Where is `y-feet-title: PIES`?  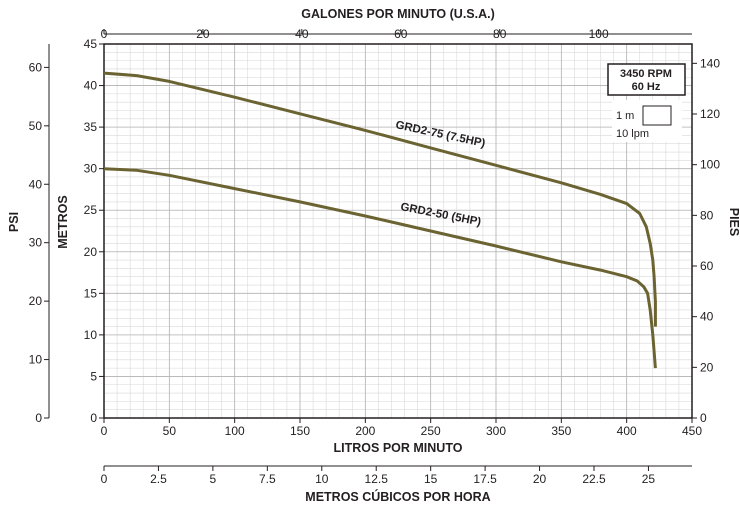 y-feet-title: PIES is located at coordinates (733, 222).